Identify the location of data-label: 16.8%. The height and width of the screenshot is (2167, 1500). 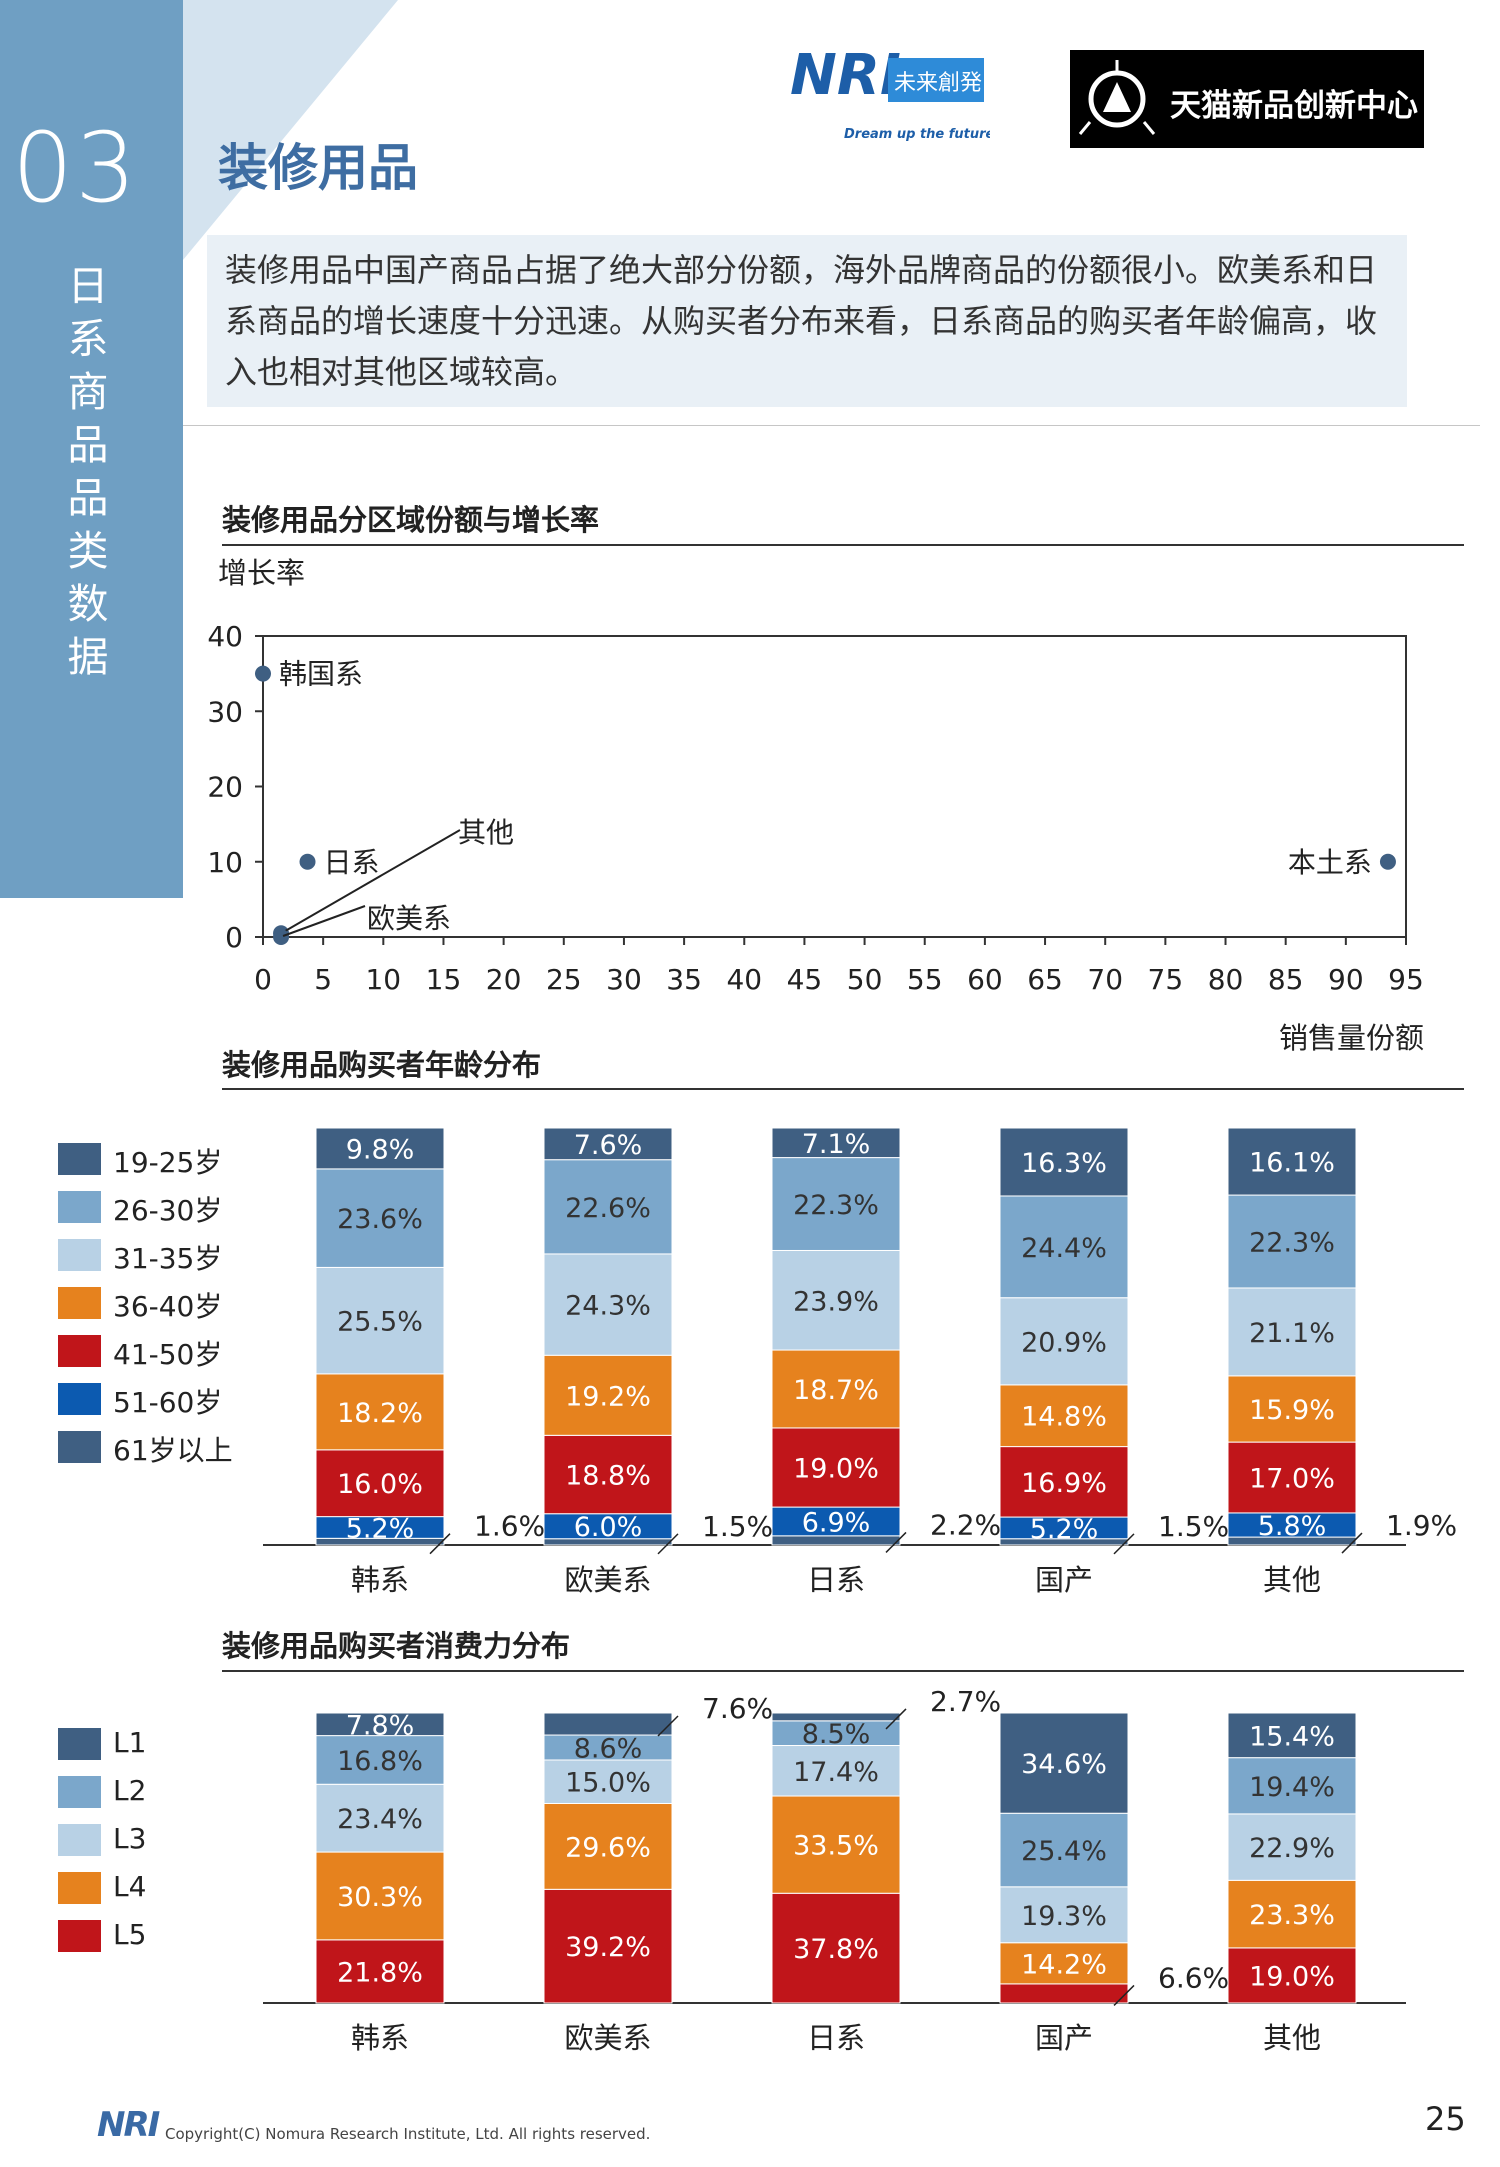
(380, 1761).